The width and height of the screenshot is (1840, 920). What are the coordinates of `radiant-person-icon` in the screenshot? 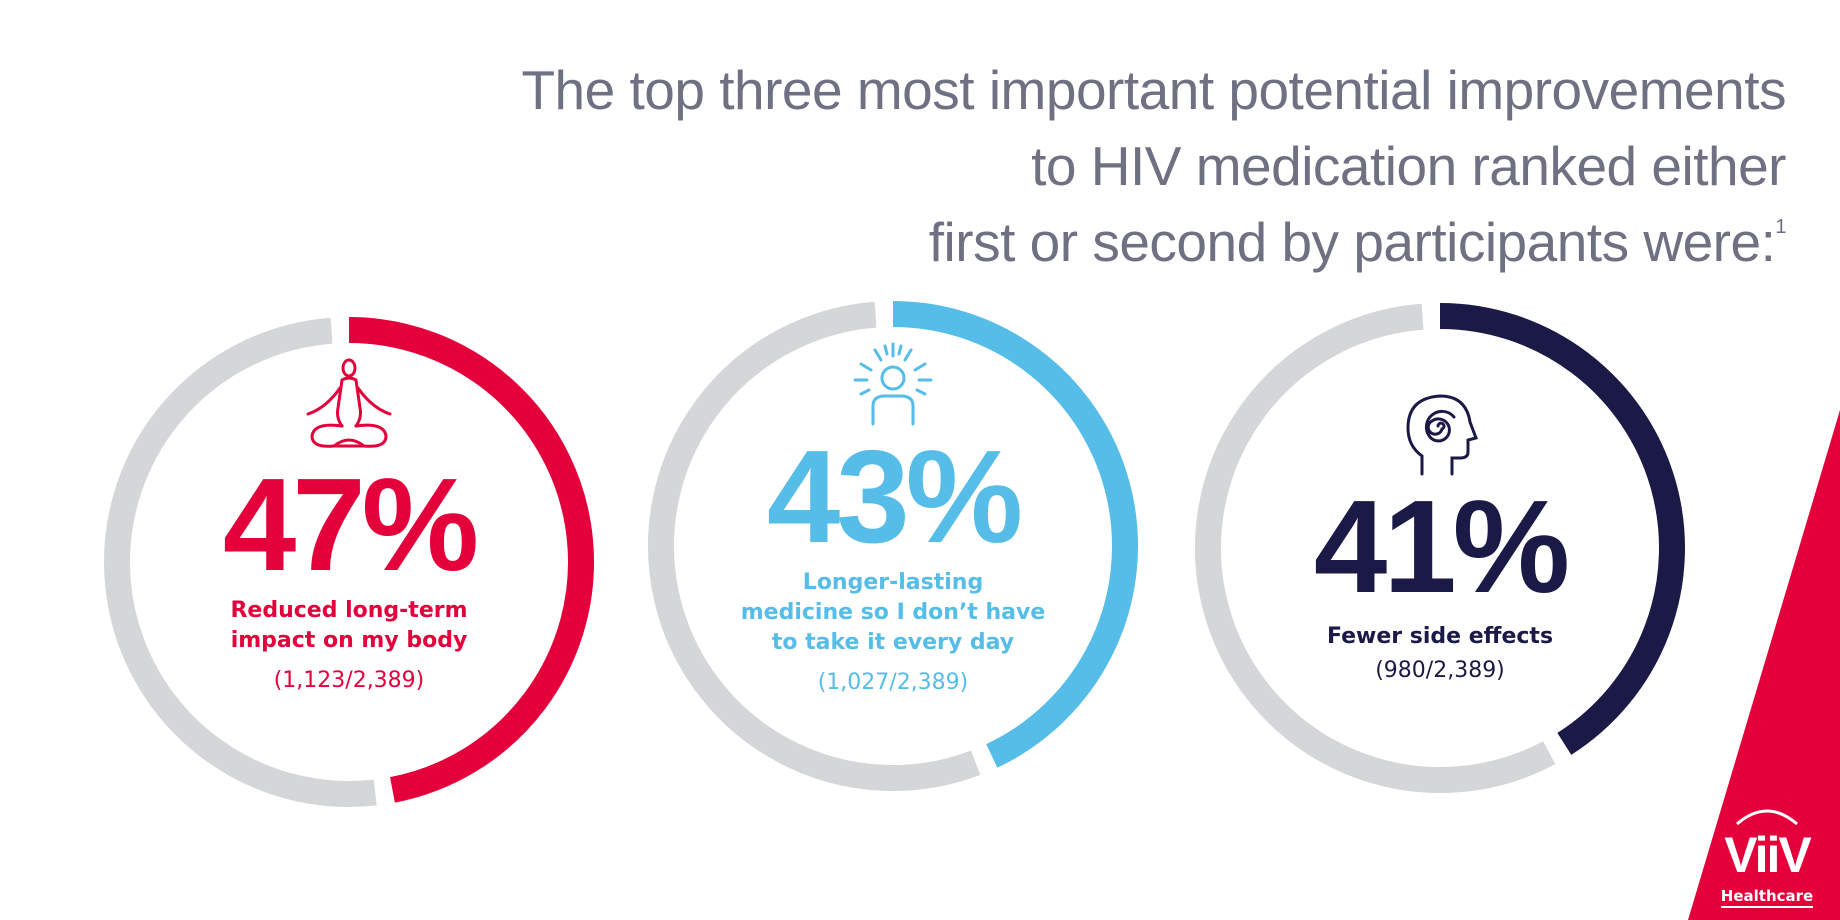 It's located at (893, 384).